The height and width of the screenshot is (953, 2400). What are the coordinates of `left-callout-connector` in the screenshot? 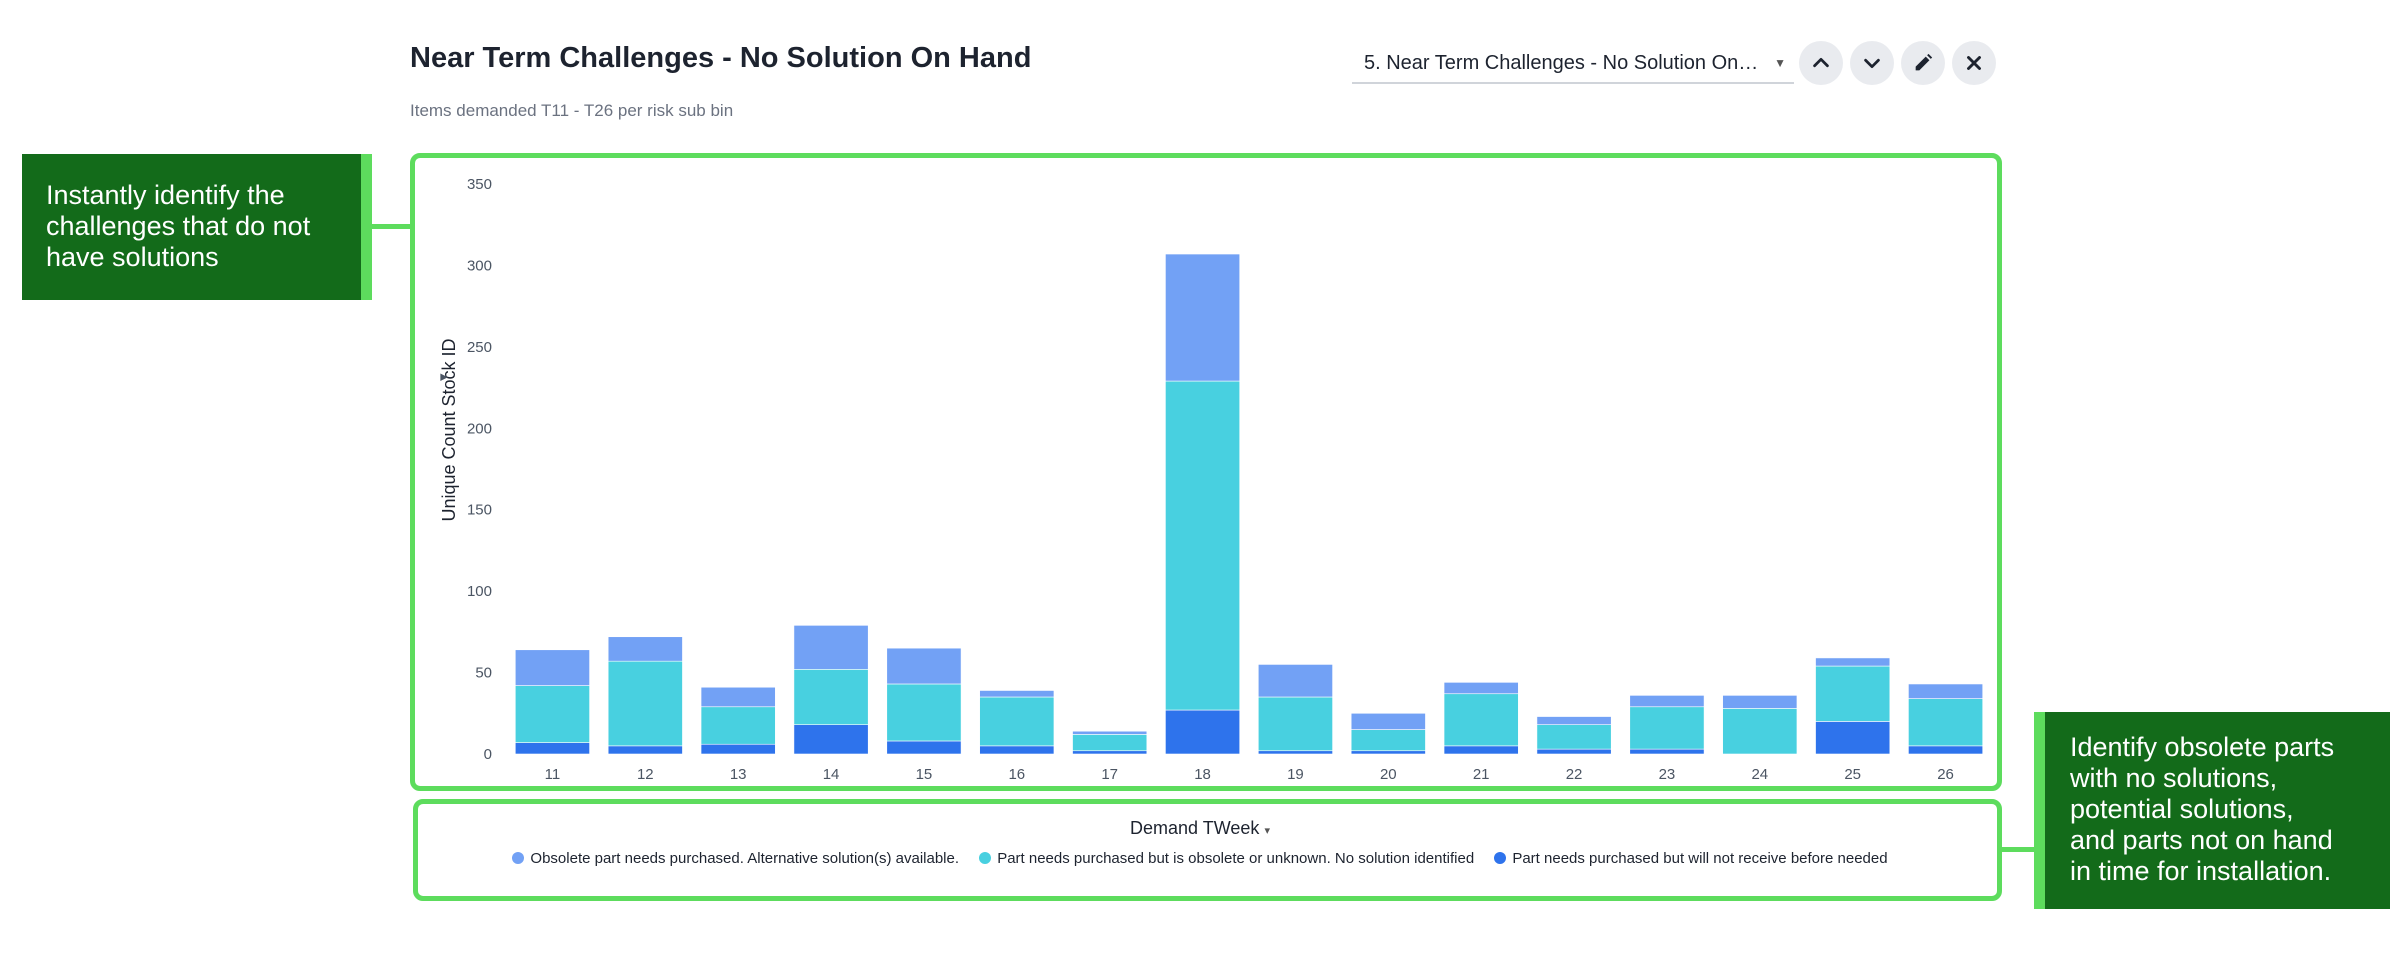 It's located at (392, 226).